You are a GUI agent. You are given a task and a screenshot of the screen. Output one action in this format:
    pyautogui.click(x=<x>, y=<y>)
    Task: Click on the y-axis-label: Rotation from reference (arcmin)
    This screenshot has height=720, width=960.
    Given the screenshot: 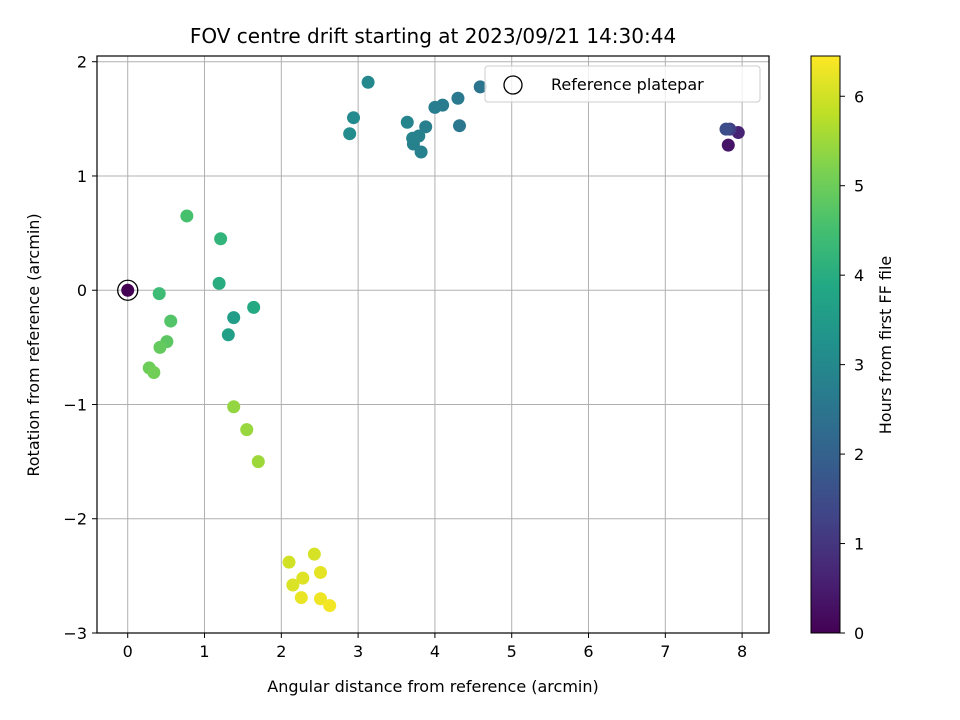 What is the action you would take?
    pyautogui.click(x=33, y=344)
    